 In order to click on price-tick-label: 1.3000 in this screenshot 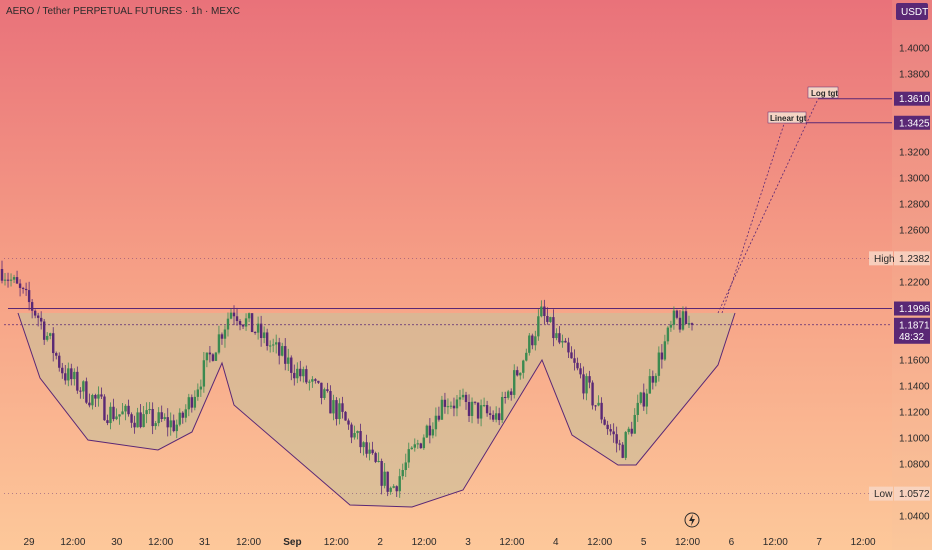, I will do `click(914, 179)`.